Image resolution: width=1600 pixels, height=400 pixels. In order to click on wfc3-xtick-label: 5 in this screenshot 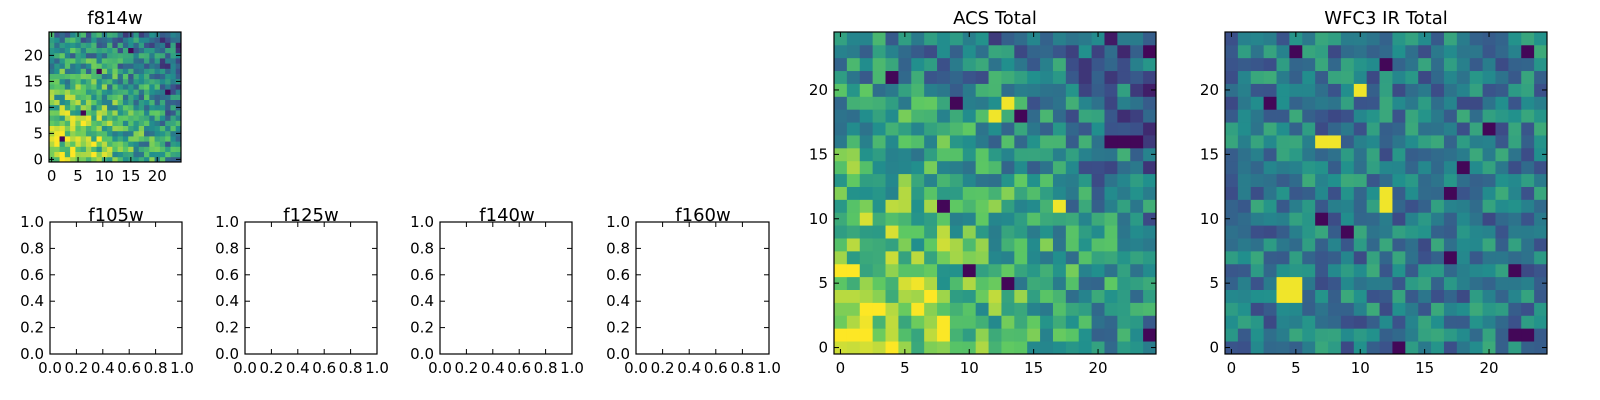, I will do `click(1296, 368)`.